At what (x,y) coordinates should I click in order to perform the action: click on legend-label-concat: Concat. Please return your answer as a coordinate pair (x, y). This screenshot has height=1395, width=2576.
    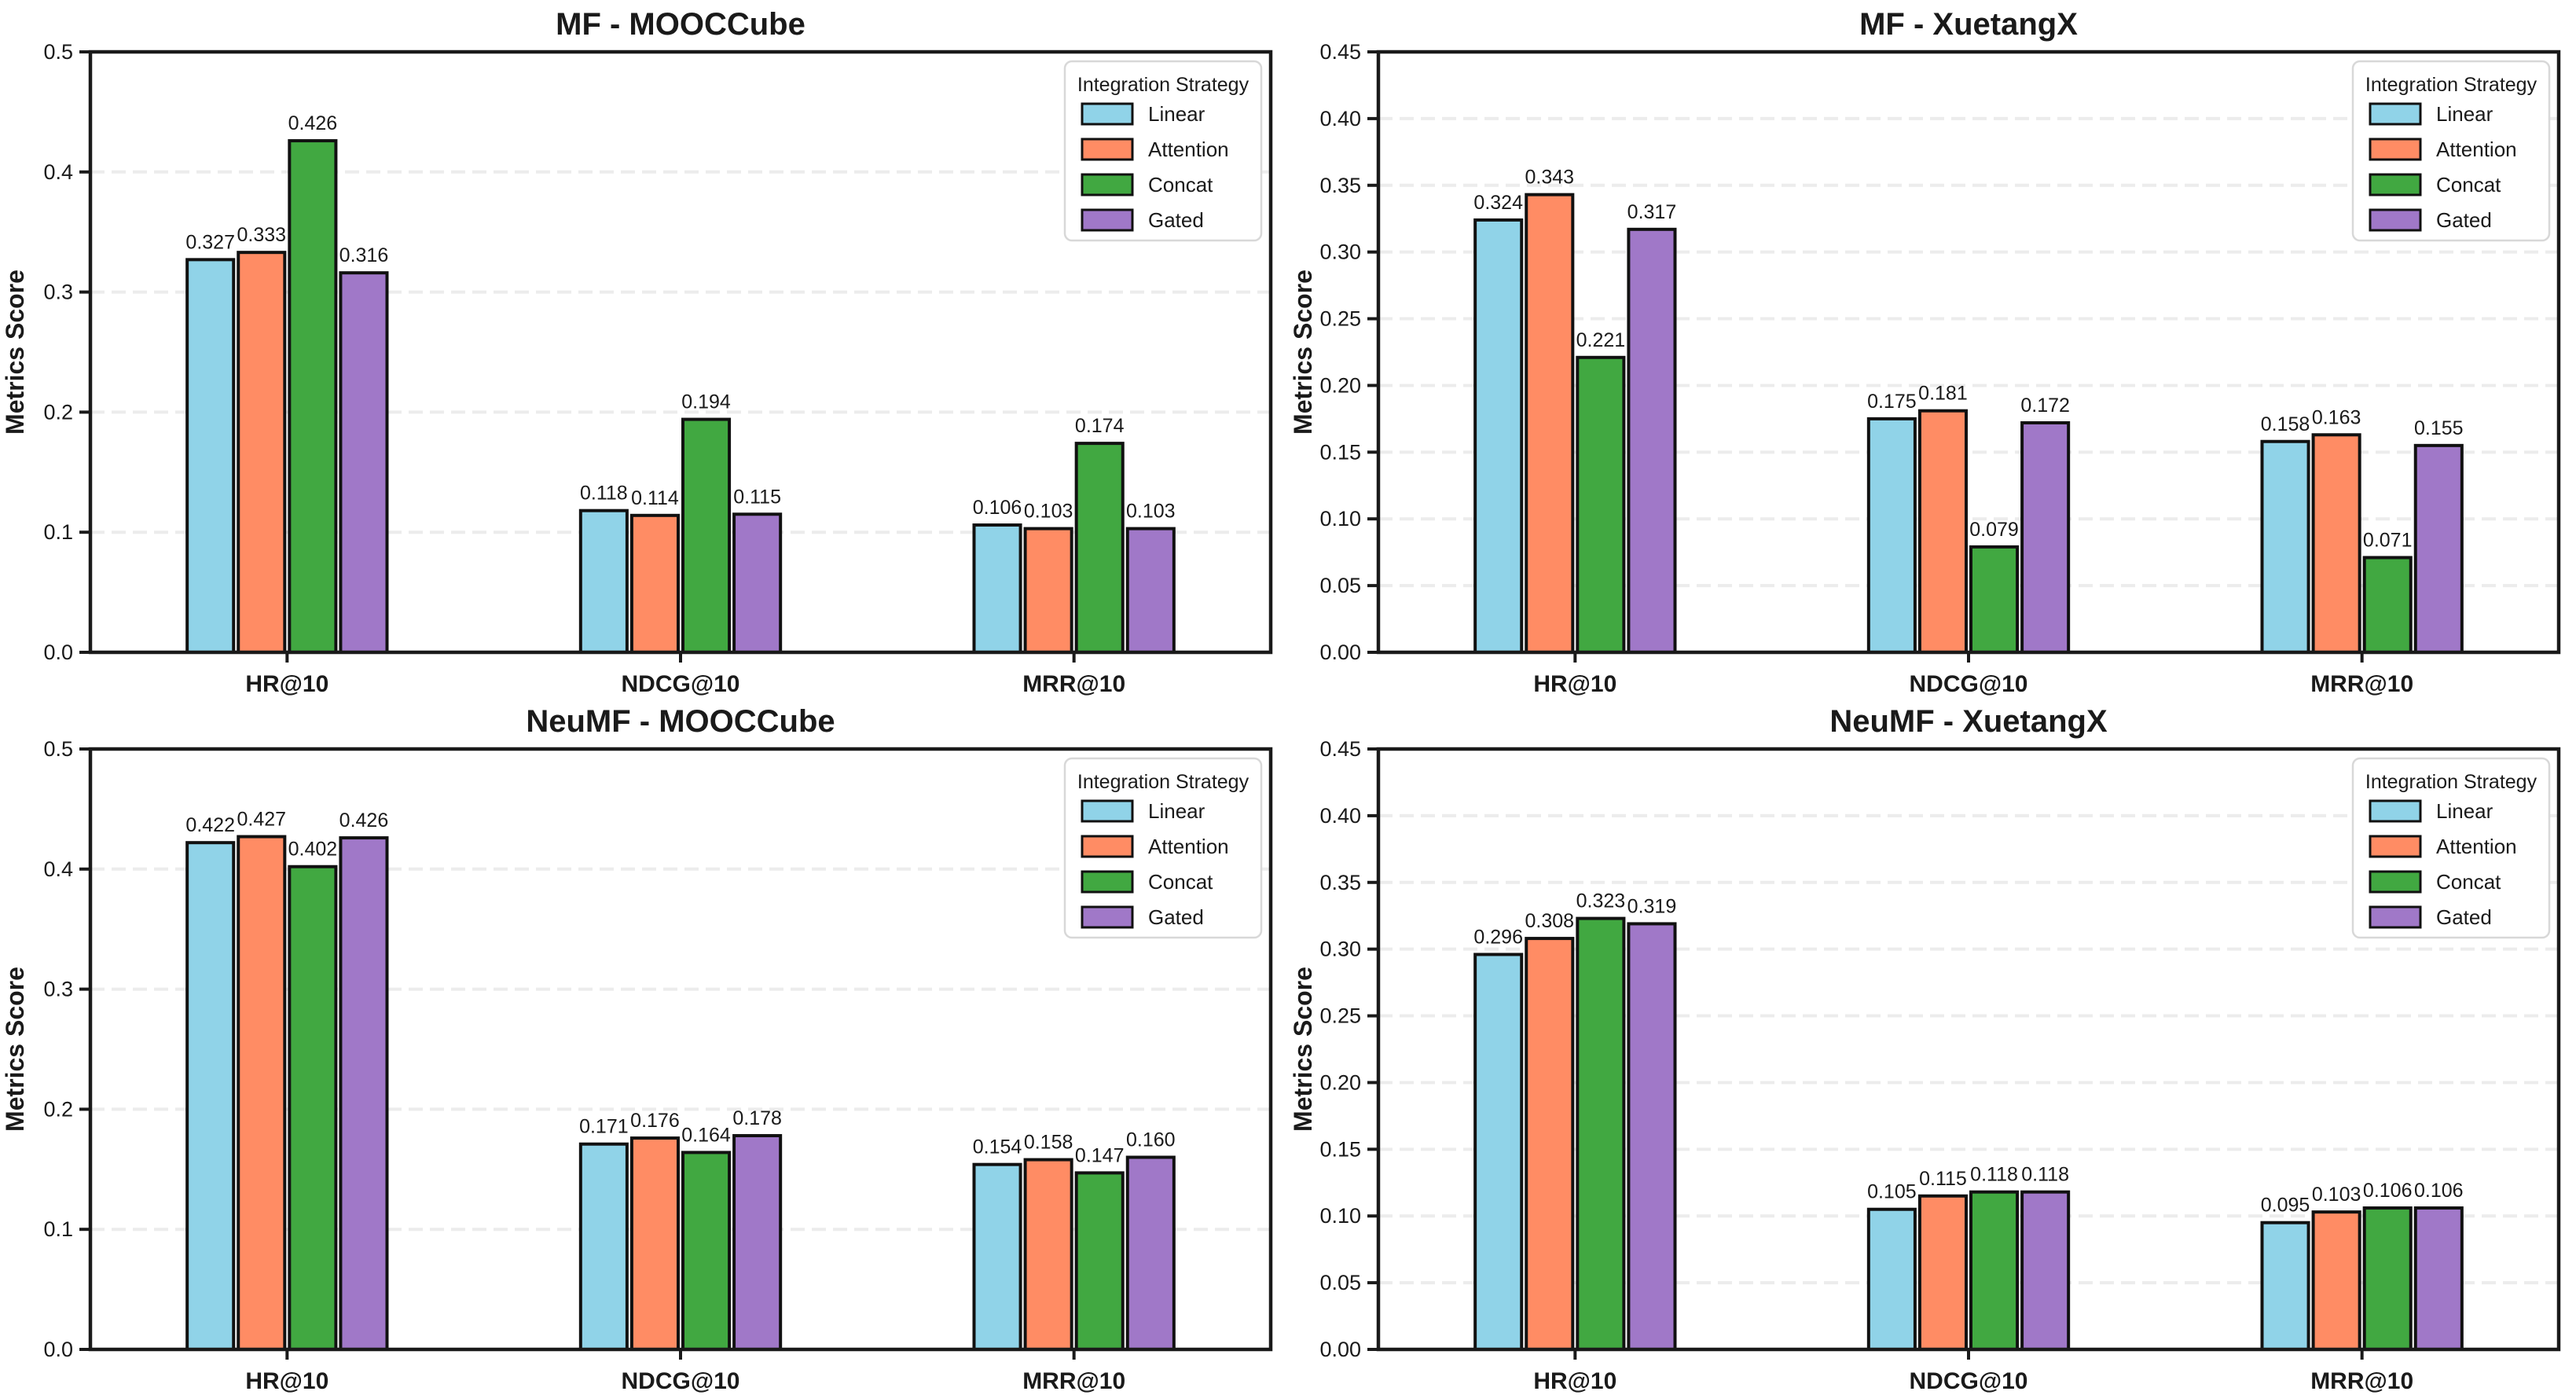
    Looking at the image, I should click on (1180, 184).